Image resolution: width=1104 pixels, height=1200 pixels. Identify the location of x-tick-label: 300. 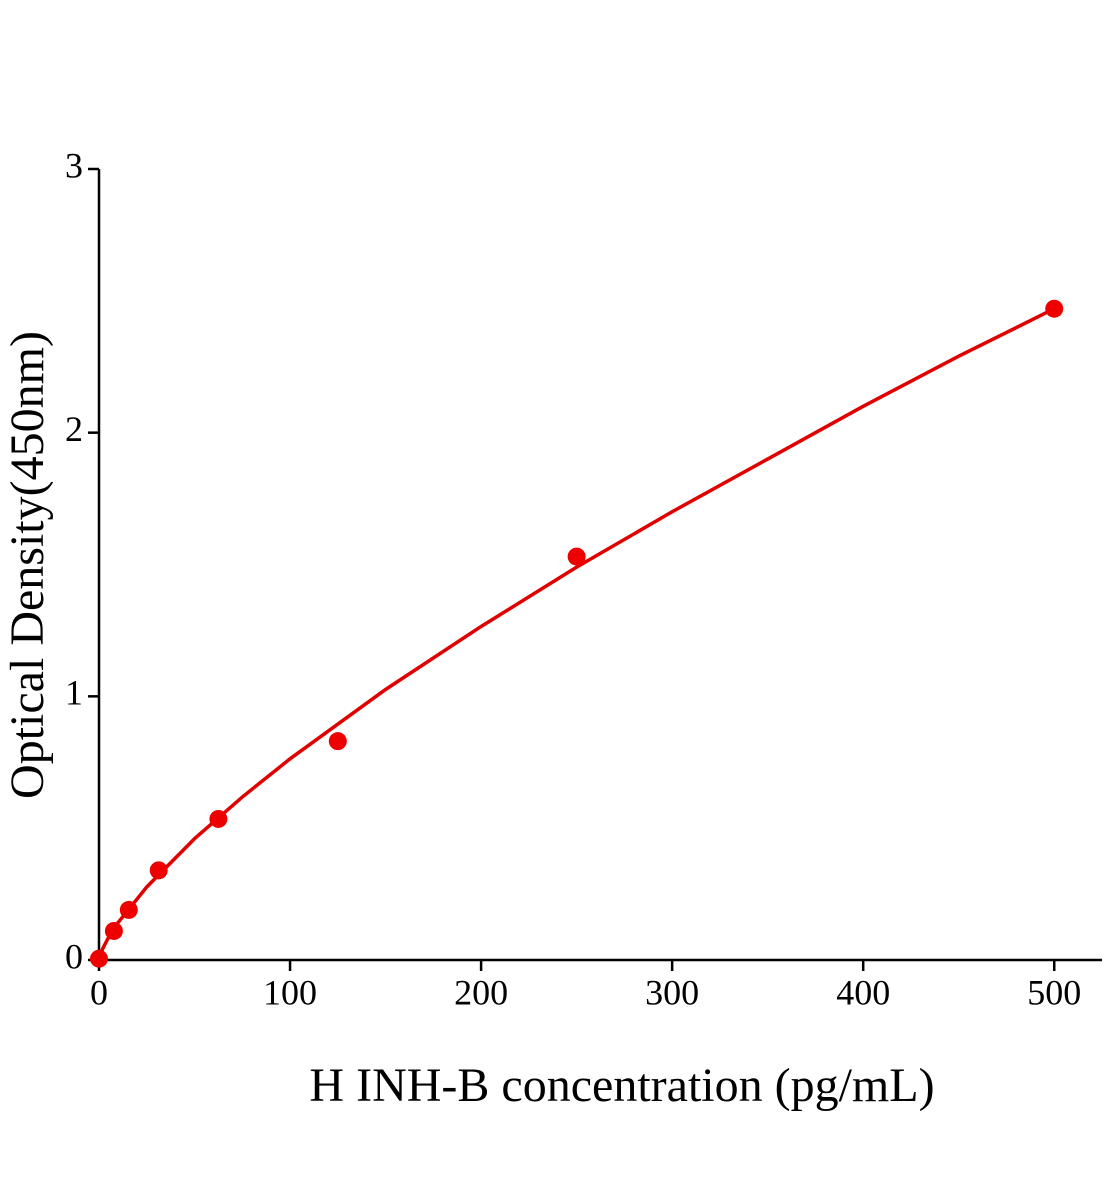
(672, 992).